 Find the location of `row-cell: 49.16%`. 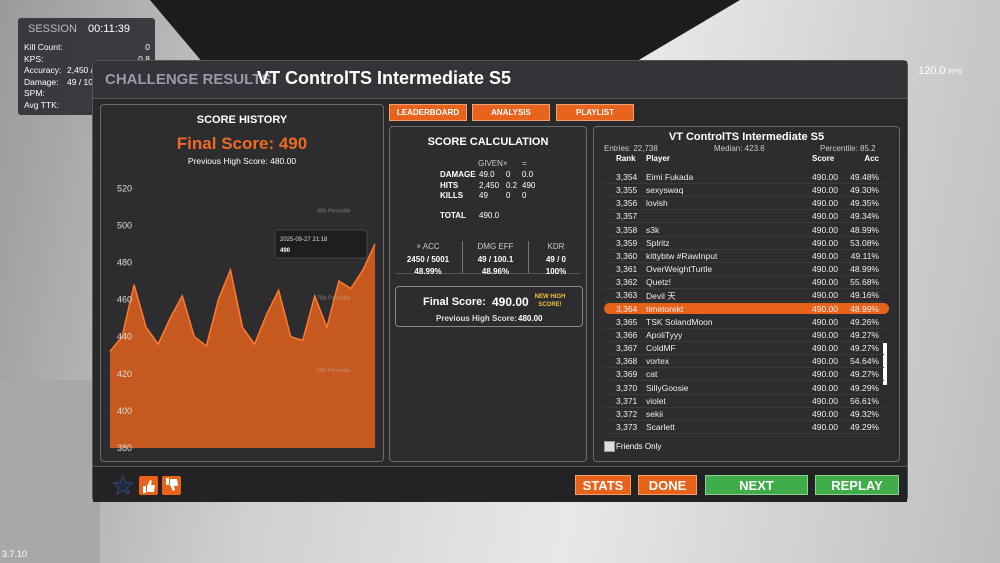

row-cell: 49.16% is located at coordinates (864, 295).